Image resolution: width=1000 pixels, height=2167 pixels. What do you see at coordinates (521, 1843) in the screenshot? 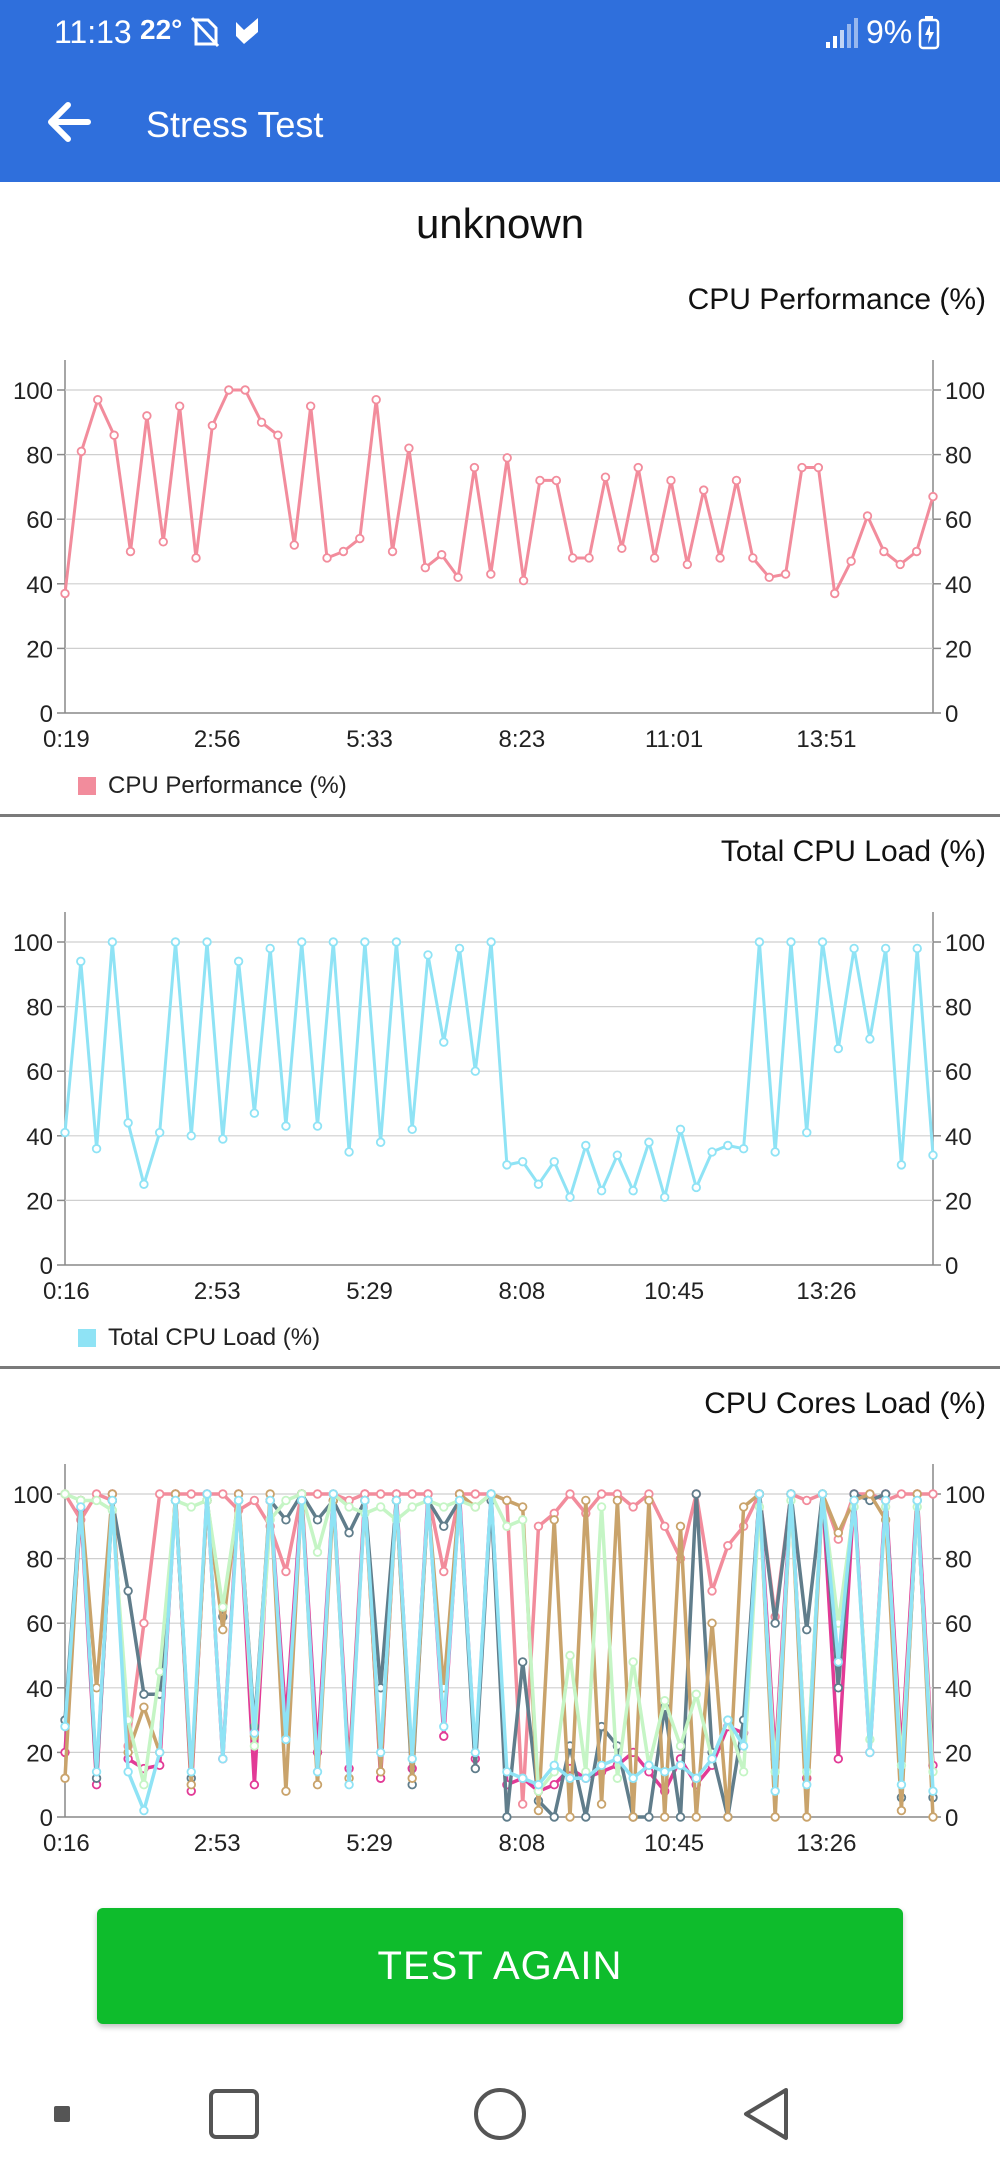
I see `x-tick-label: 8:08` at bounding box center [521, 1843].